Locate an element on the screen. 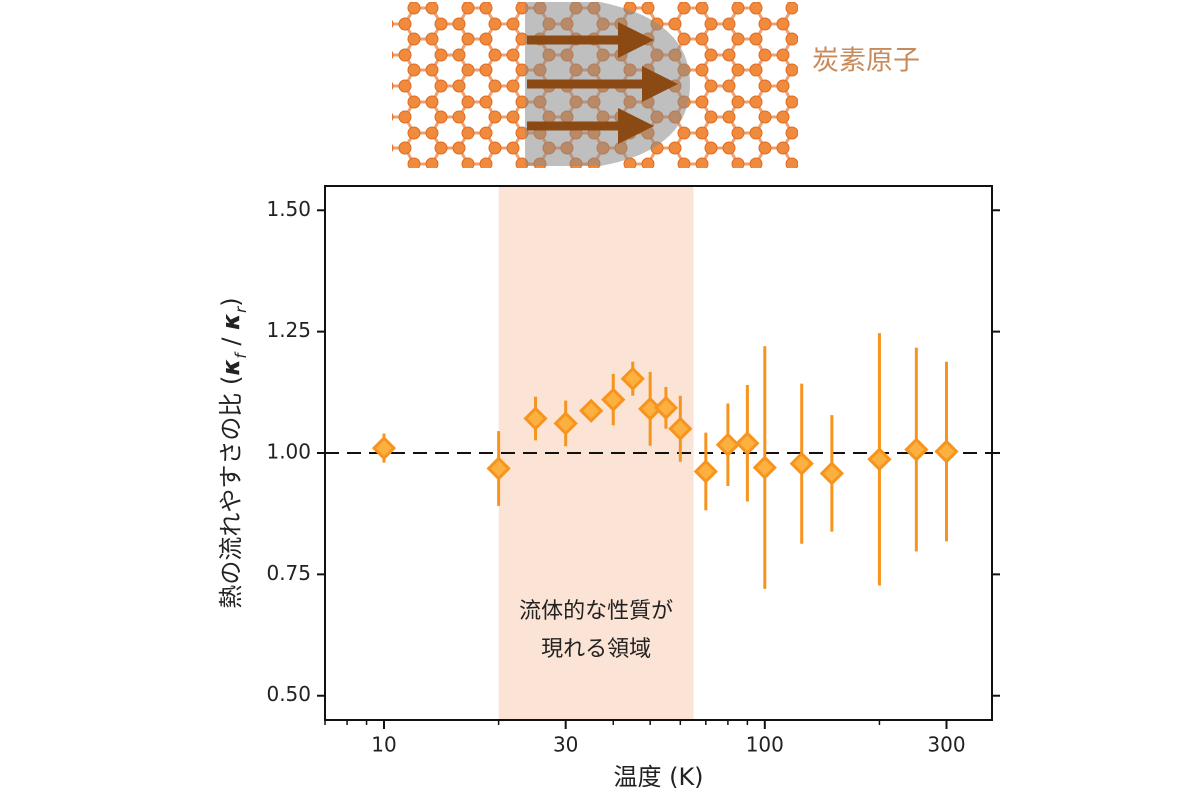 The width and height of the screenshot is (1200, 800). y-axis-label: 熱の流れやすさの比 (κf / κr) is located at coordinates (233, 452).